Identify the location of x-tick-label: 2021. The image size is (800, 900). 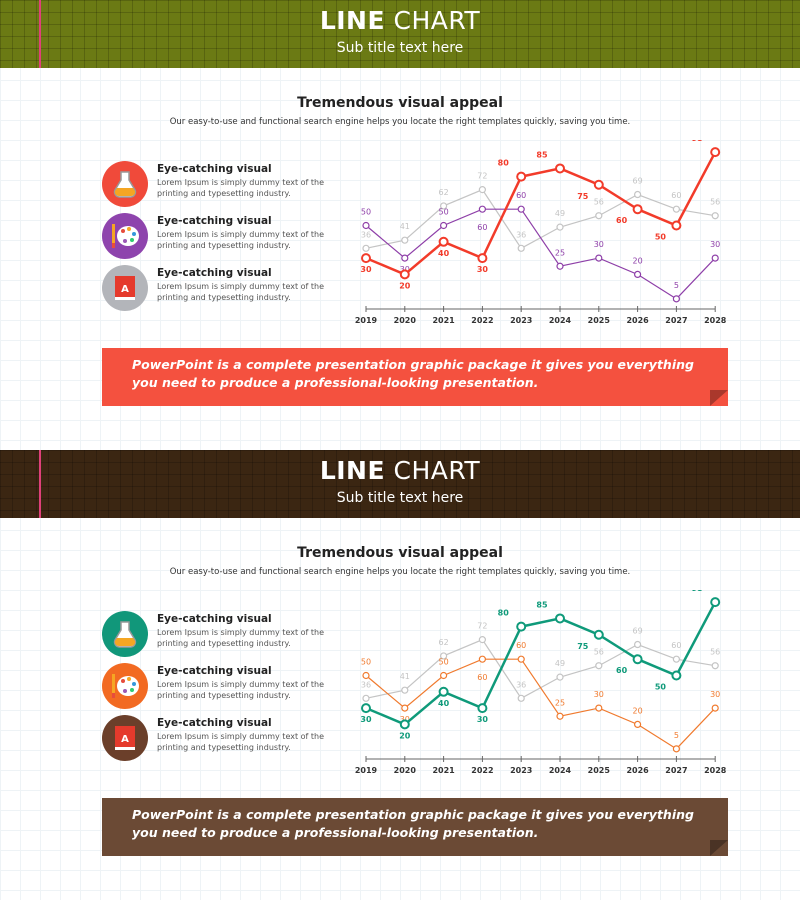
(443, 770).